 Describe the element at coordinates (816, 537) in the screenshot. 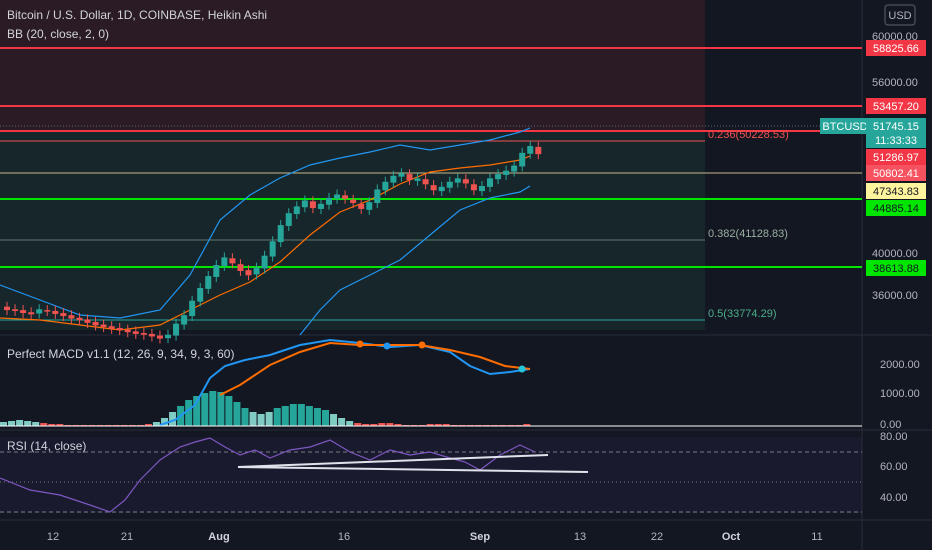

I see `time-tick: 11` at that location.